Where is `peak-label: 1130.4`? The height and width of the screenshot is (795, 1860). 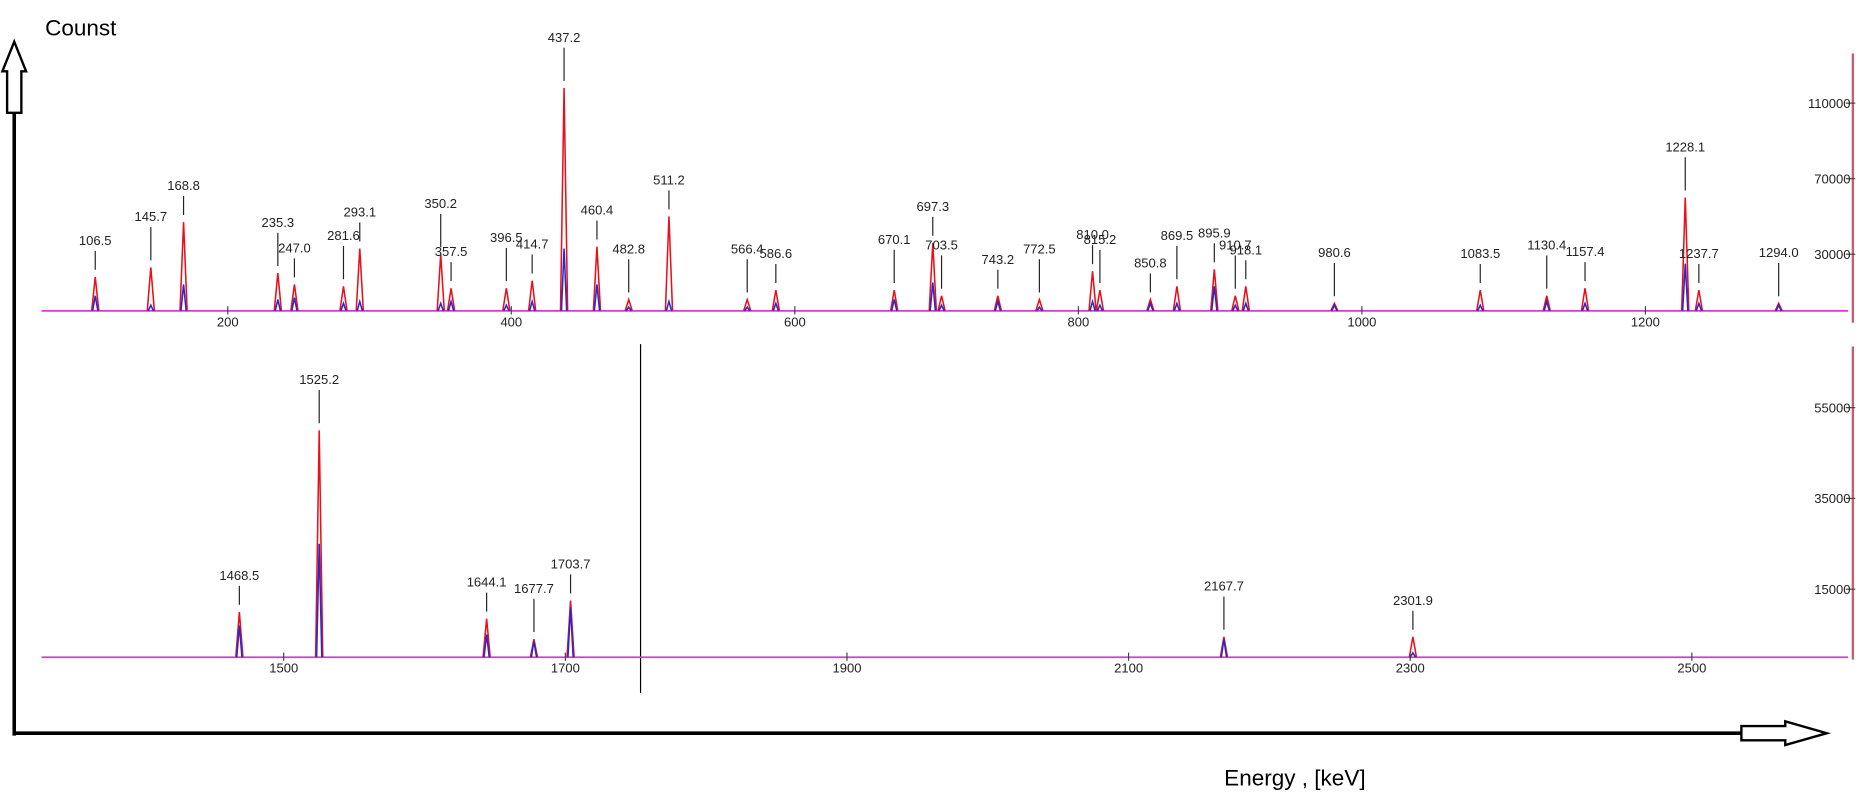
peak-label: 1130.4 is located at coordinates (1546, 245).